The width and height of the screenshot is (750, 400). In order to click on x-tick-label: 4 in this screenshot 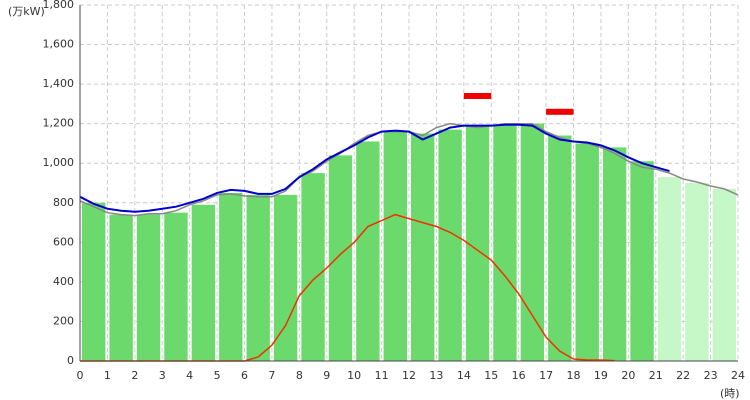, I will do `click(189, 375)`.